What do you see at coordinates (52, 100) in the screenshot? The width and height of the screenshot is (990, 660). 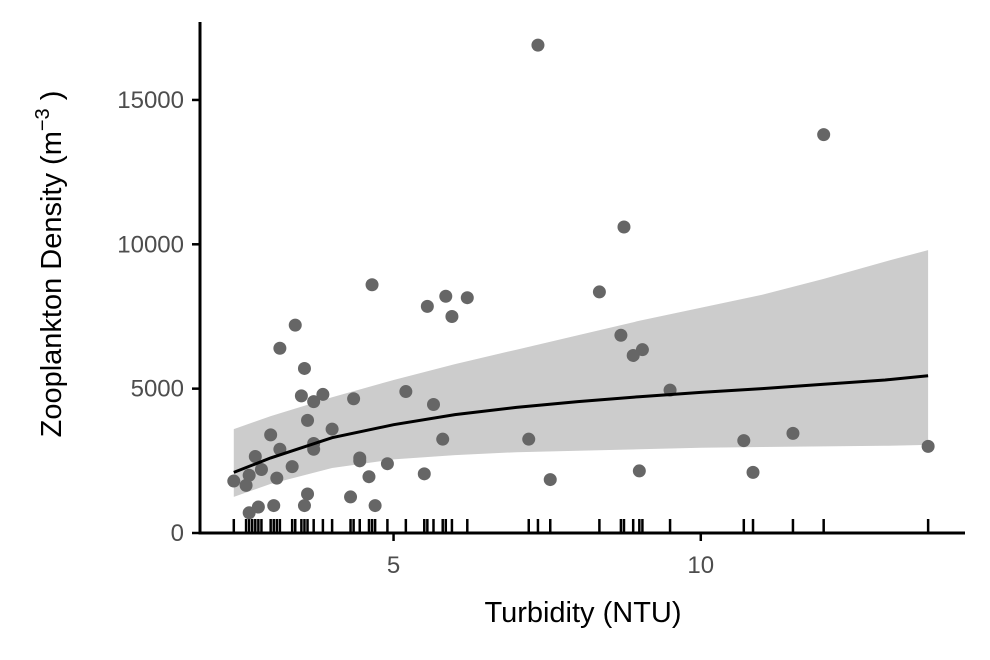 I see `y-axis-title-close: )` at bounding box center [52, 100].